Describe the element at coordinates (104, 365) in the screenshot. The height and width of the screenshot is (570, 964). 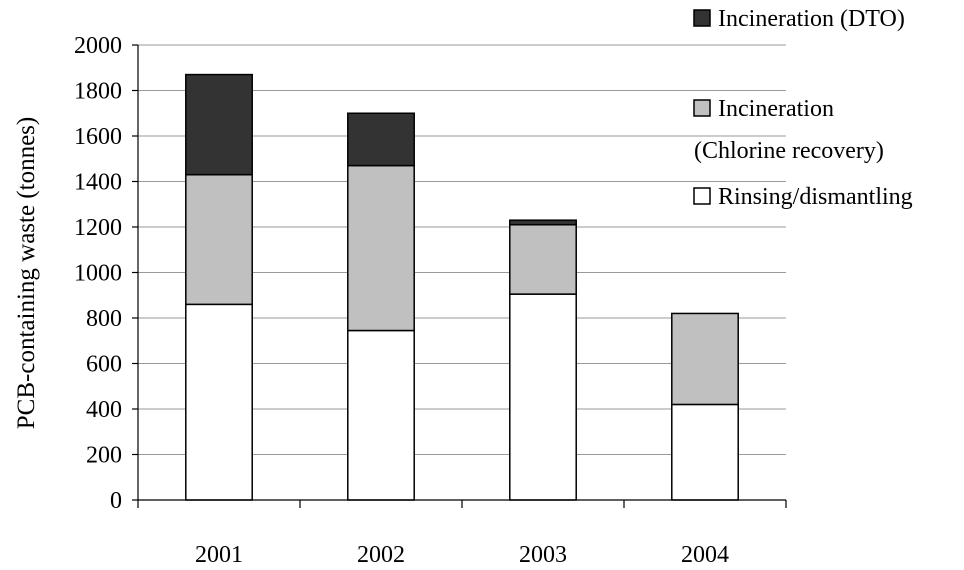
I see `y-tick-label: 600` at that location.